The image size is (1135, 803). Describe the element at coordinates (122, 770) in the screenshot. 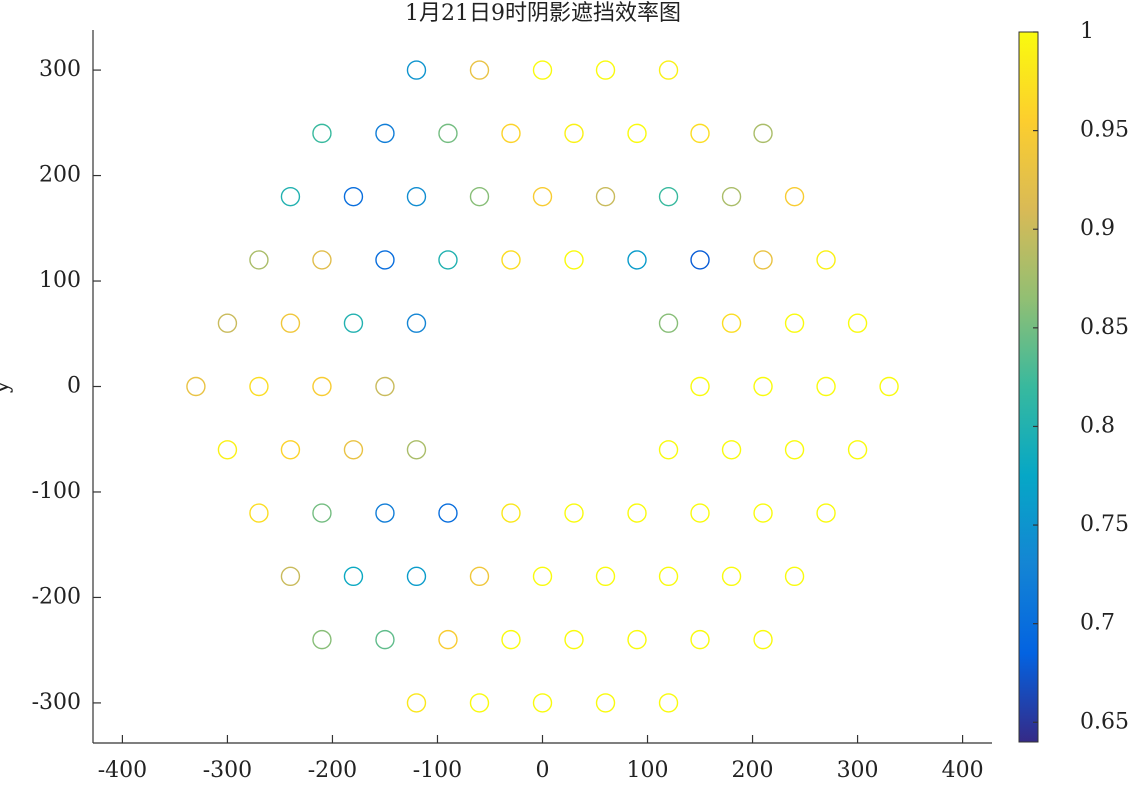

I see `x-tick-label: -400` at that location.